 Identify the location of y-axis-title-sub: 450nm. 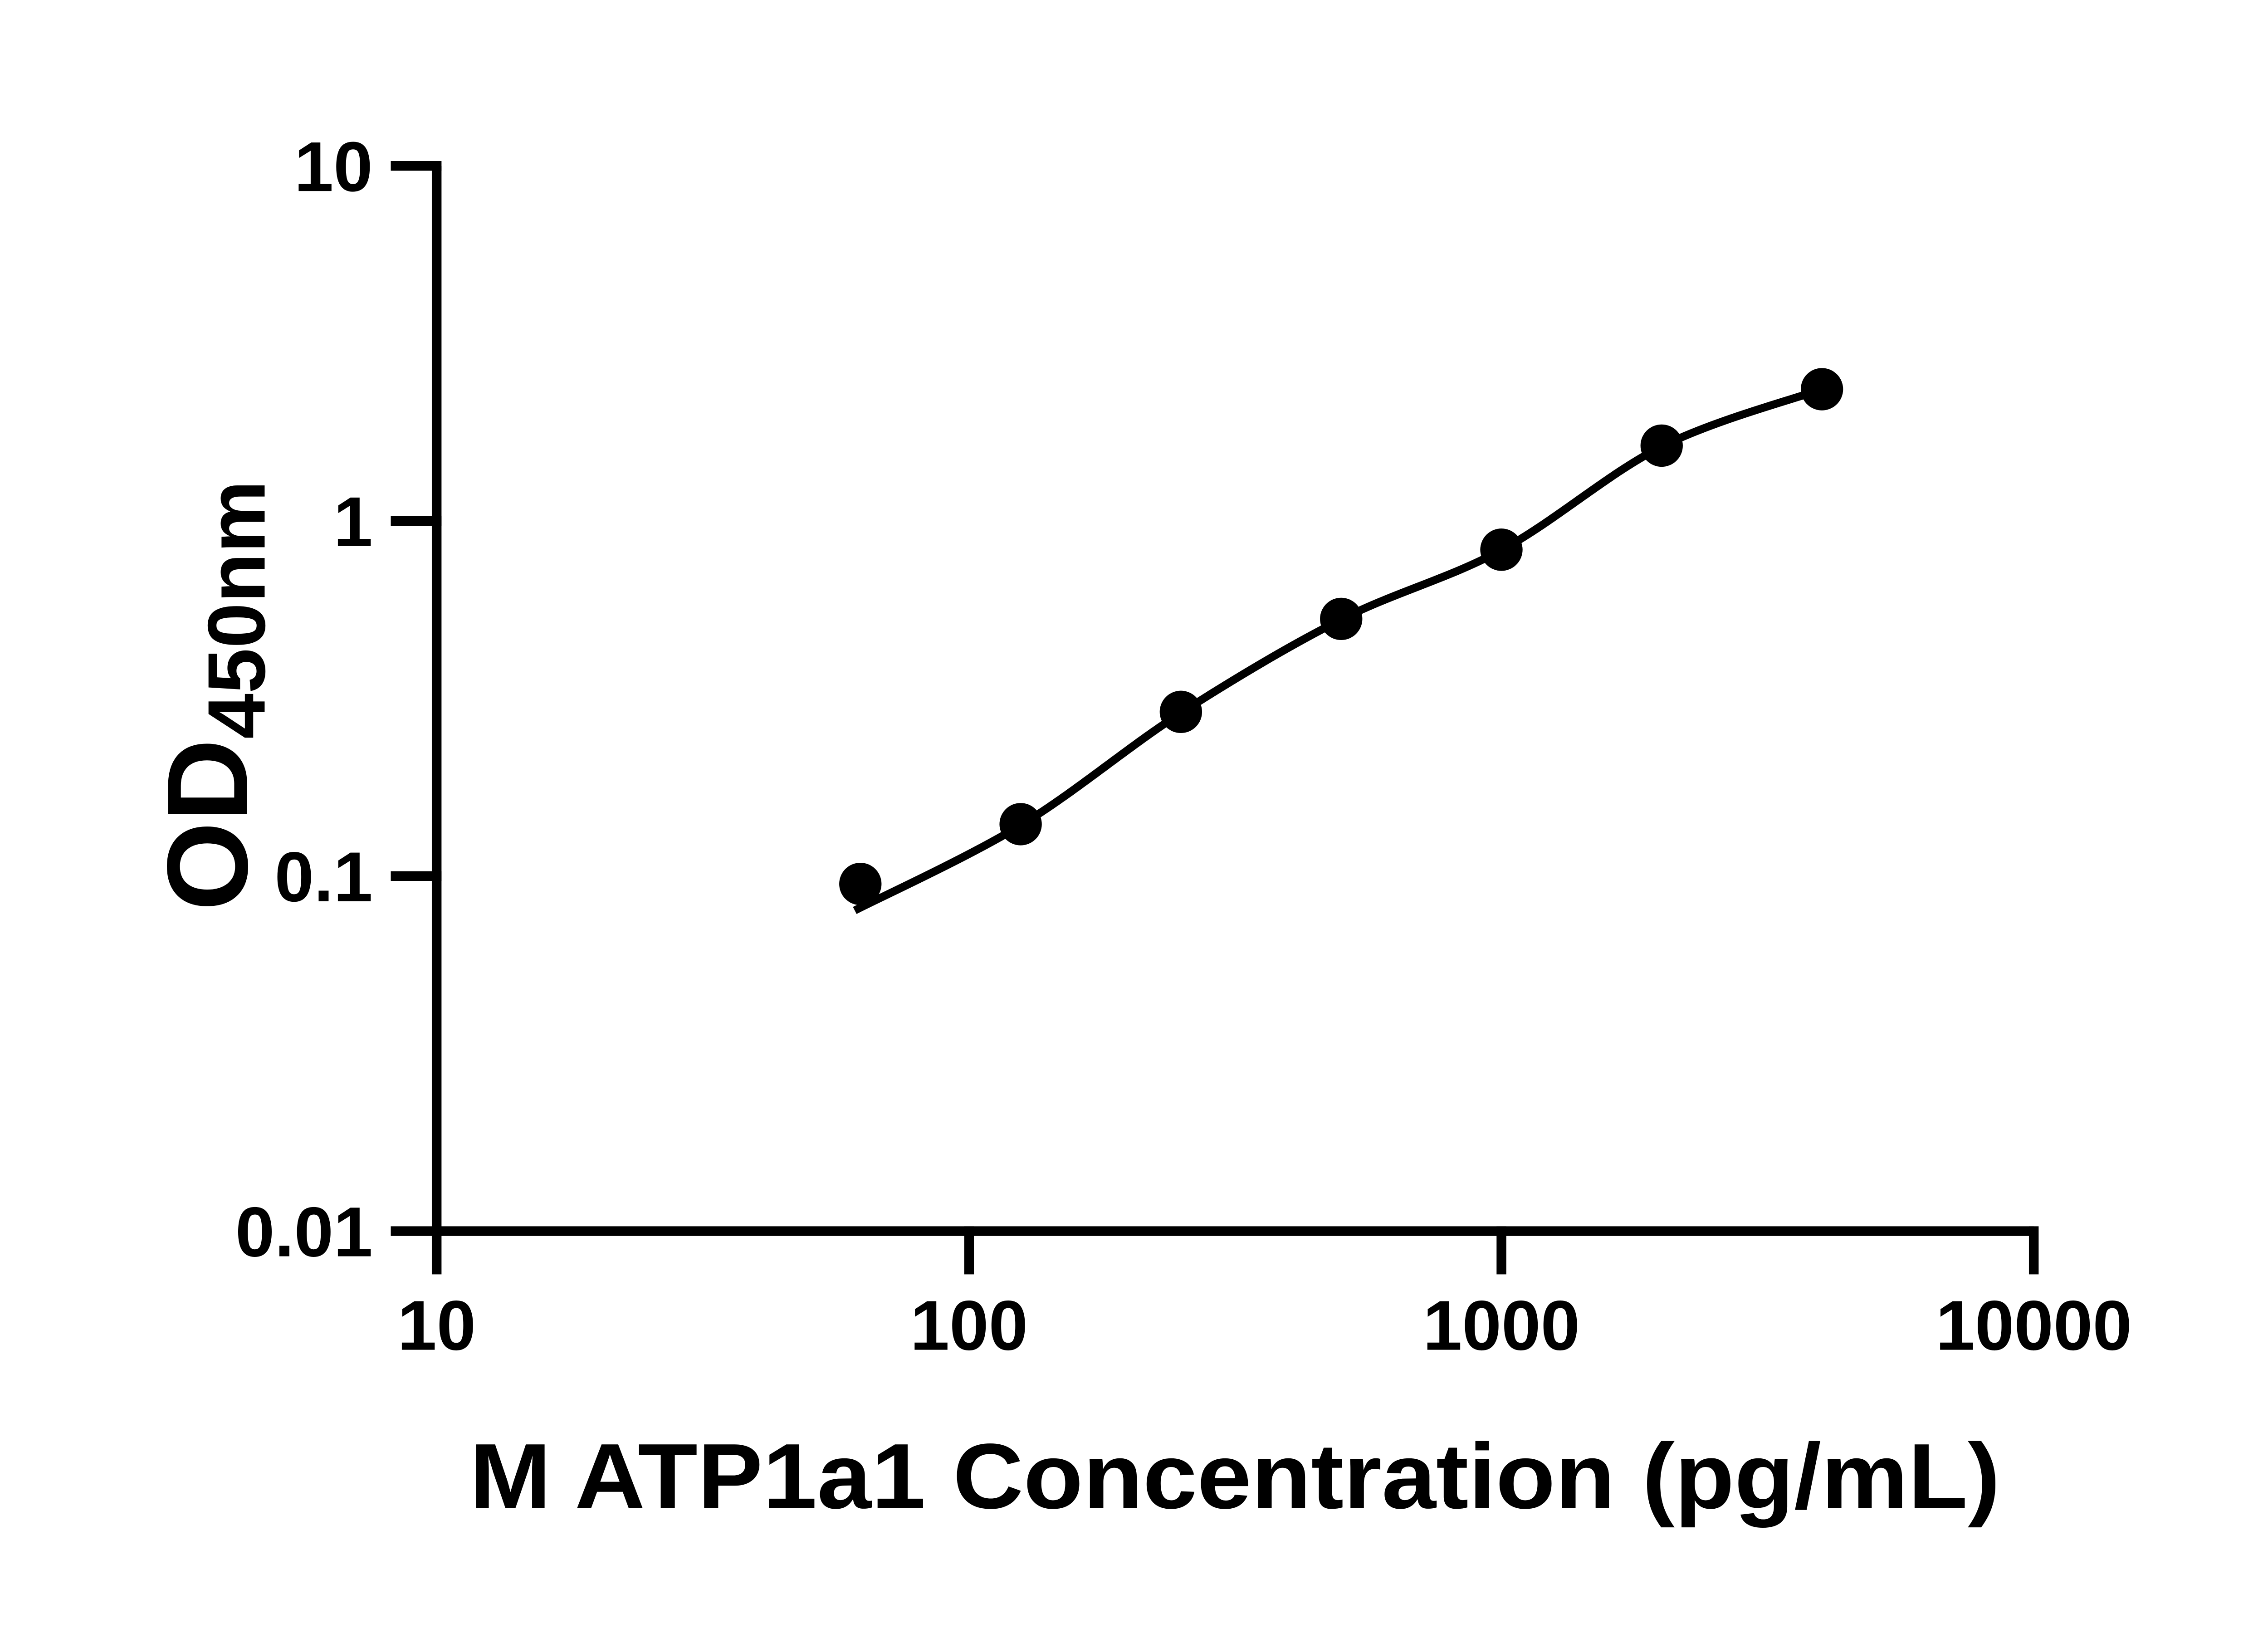
(236, 609).